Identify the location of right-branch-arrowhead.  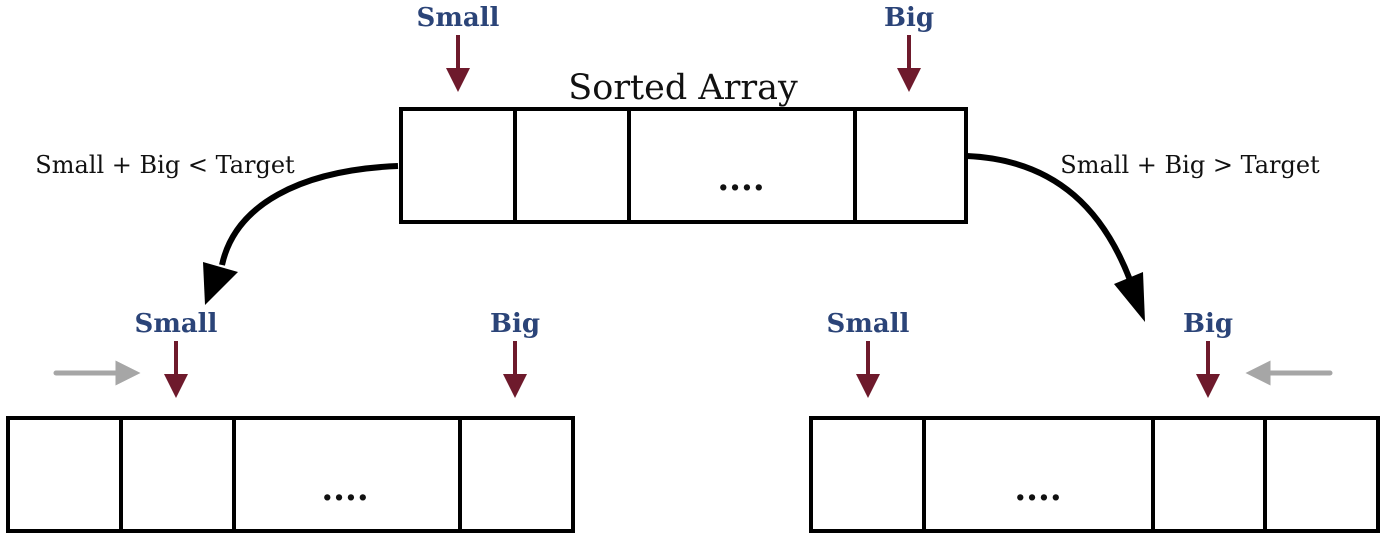
(1129, 297).